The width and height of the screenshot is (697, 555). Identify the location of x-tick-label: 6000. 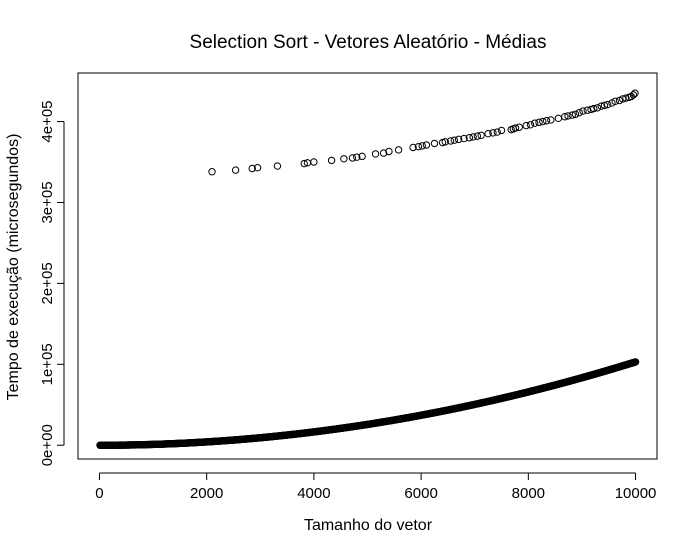
(420, 493).